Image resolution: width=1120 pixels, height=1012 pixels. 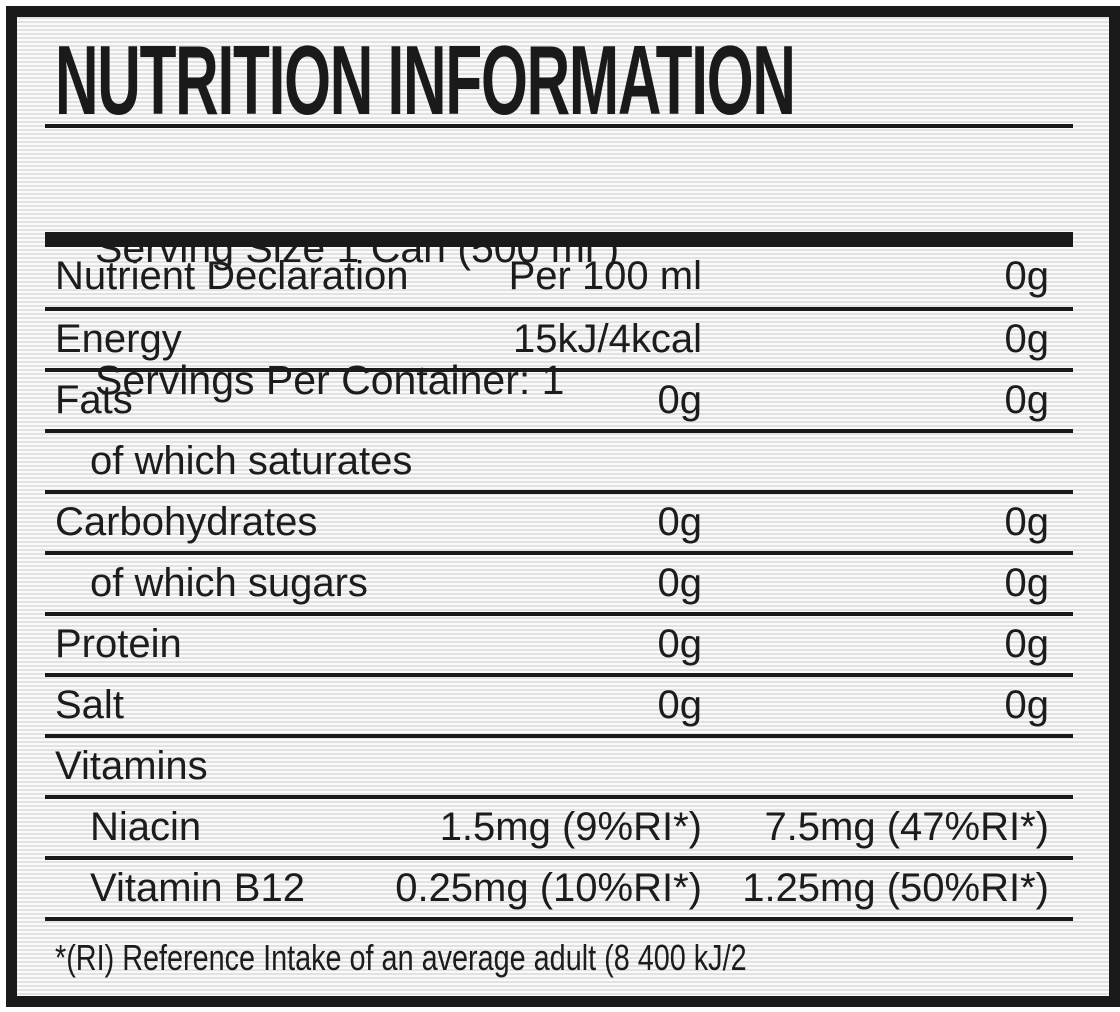 I want to click on row-per-serving-value: 7.5mg (47%RI*), so click(x=906, y=827).